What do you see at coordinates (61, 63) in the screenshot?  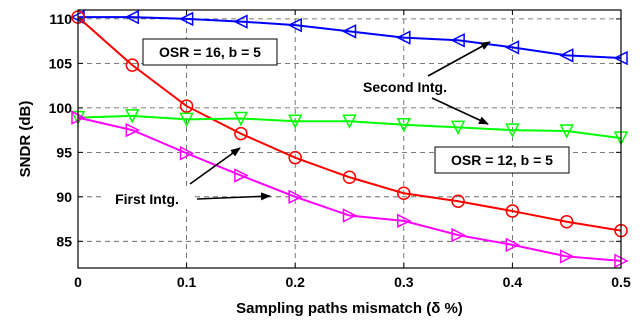 I see `y-tick-label: 105` at bounding box center [61, 63].